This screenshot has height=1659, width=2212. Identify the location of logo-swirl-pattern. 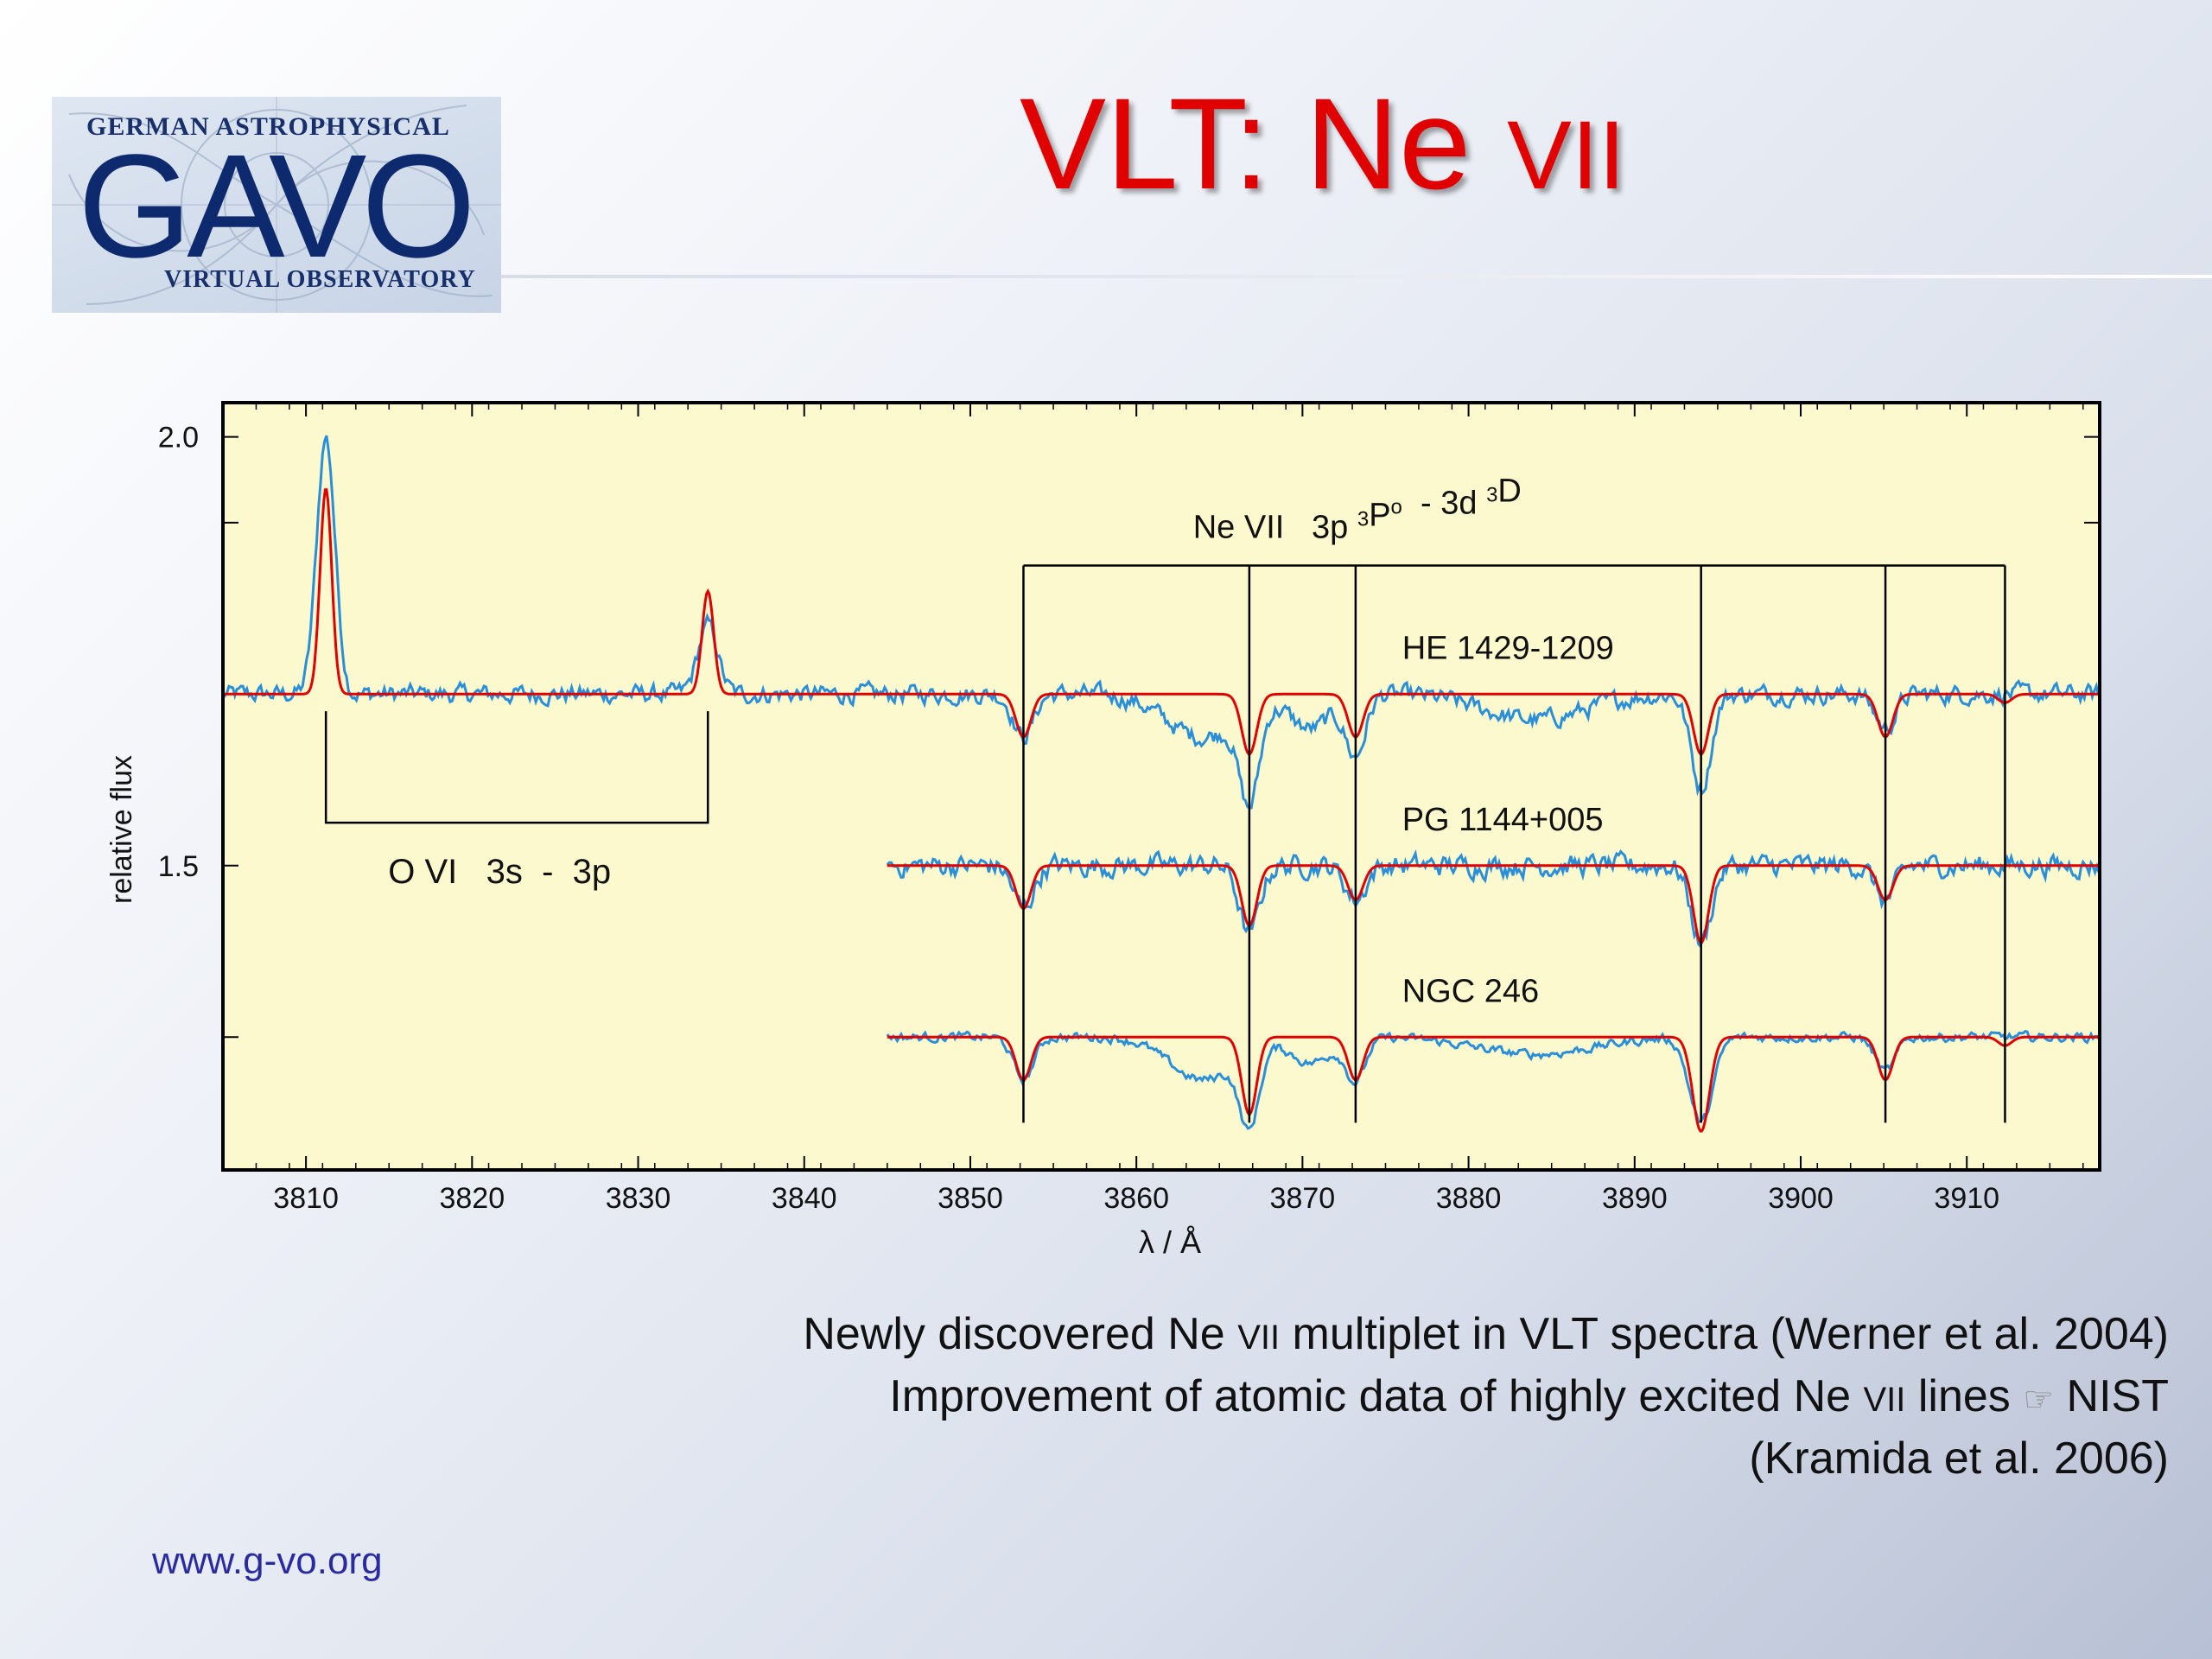
(276, 205).